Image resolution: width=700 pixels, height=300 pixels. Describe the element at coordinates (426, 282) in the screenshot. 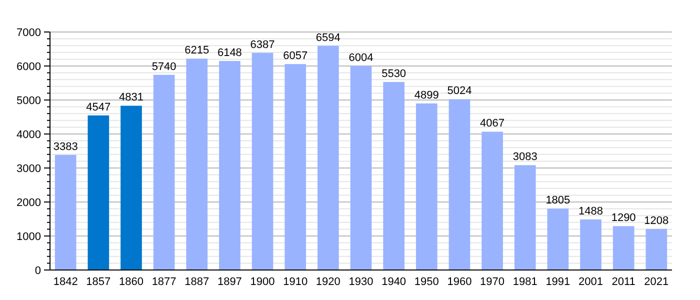

I see `x-tick-label: 1950` at that location.